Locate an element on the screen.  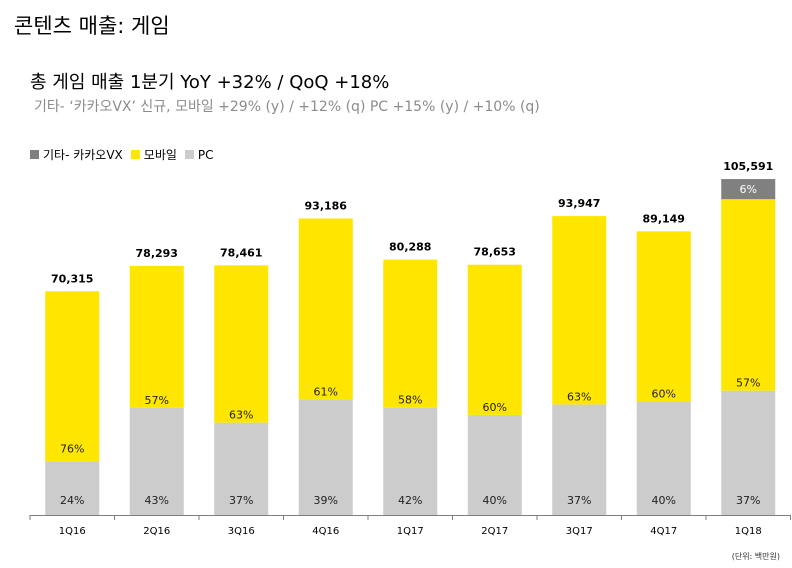
share-label-pc: 43% is located at coordinates (157, 500).